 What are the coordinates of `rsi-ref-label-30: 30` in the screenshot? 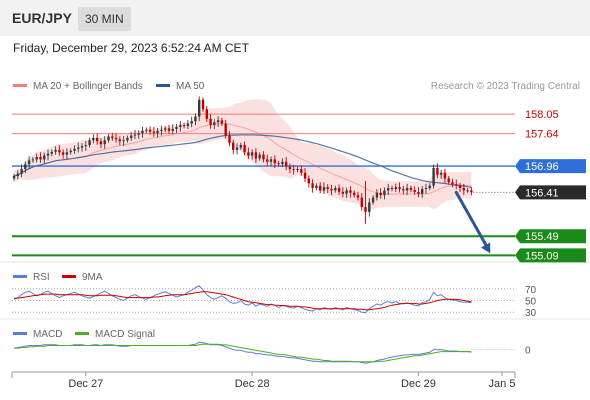 It's located at (531, 313).